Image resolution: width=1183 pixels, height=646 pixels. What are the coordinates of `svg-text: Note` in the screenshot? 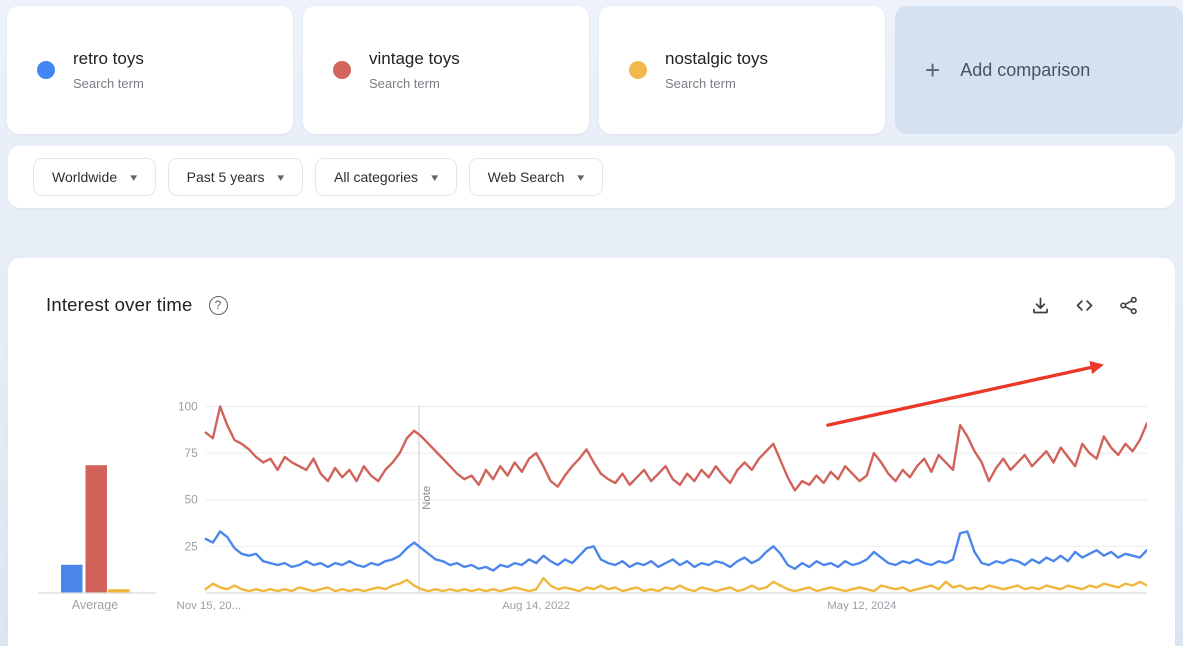 It's located at (427, 498).